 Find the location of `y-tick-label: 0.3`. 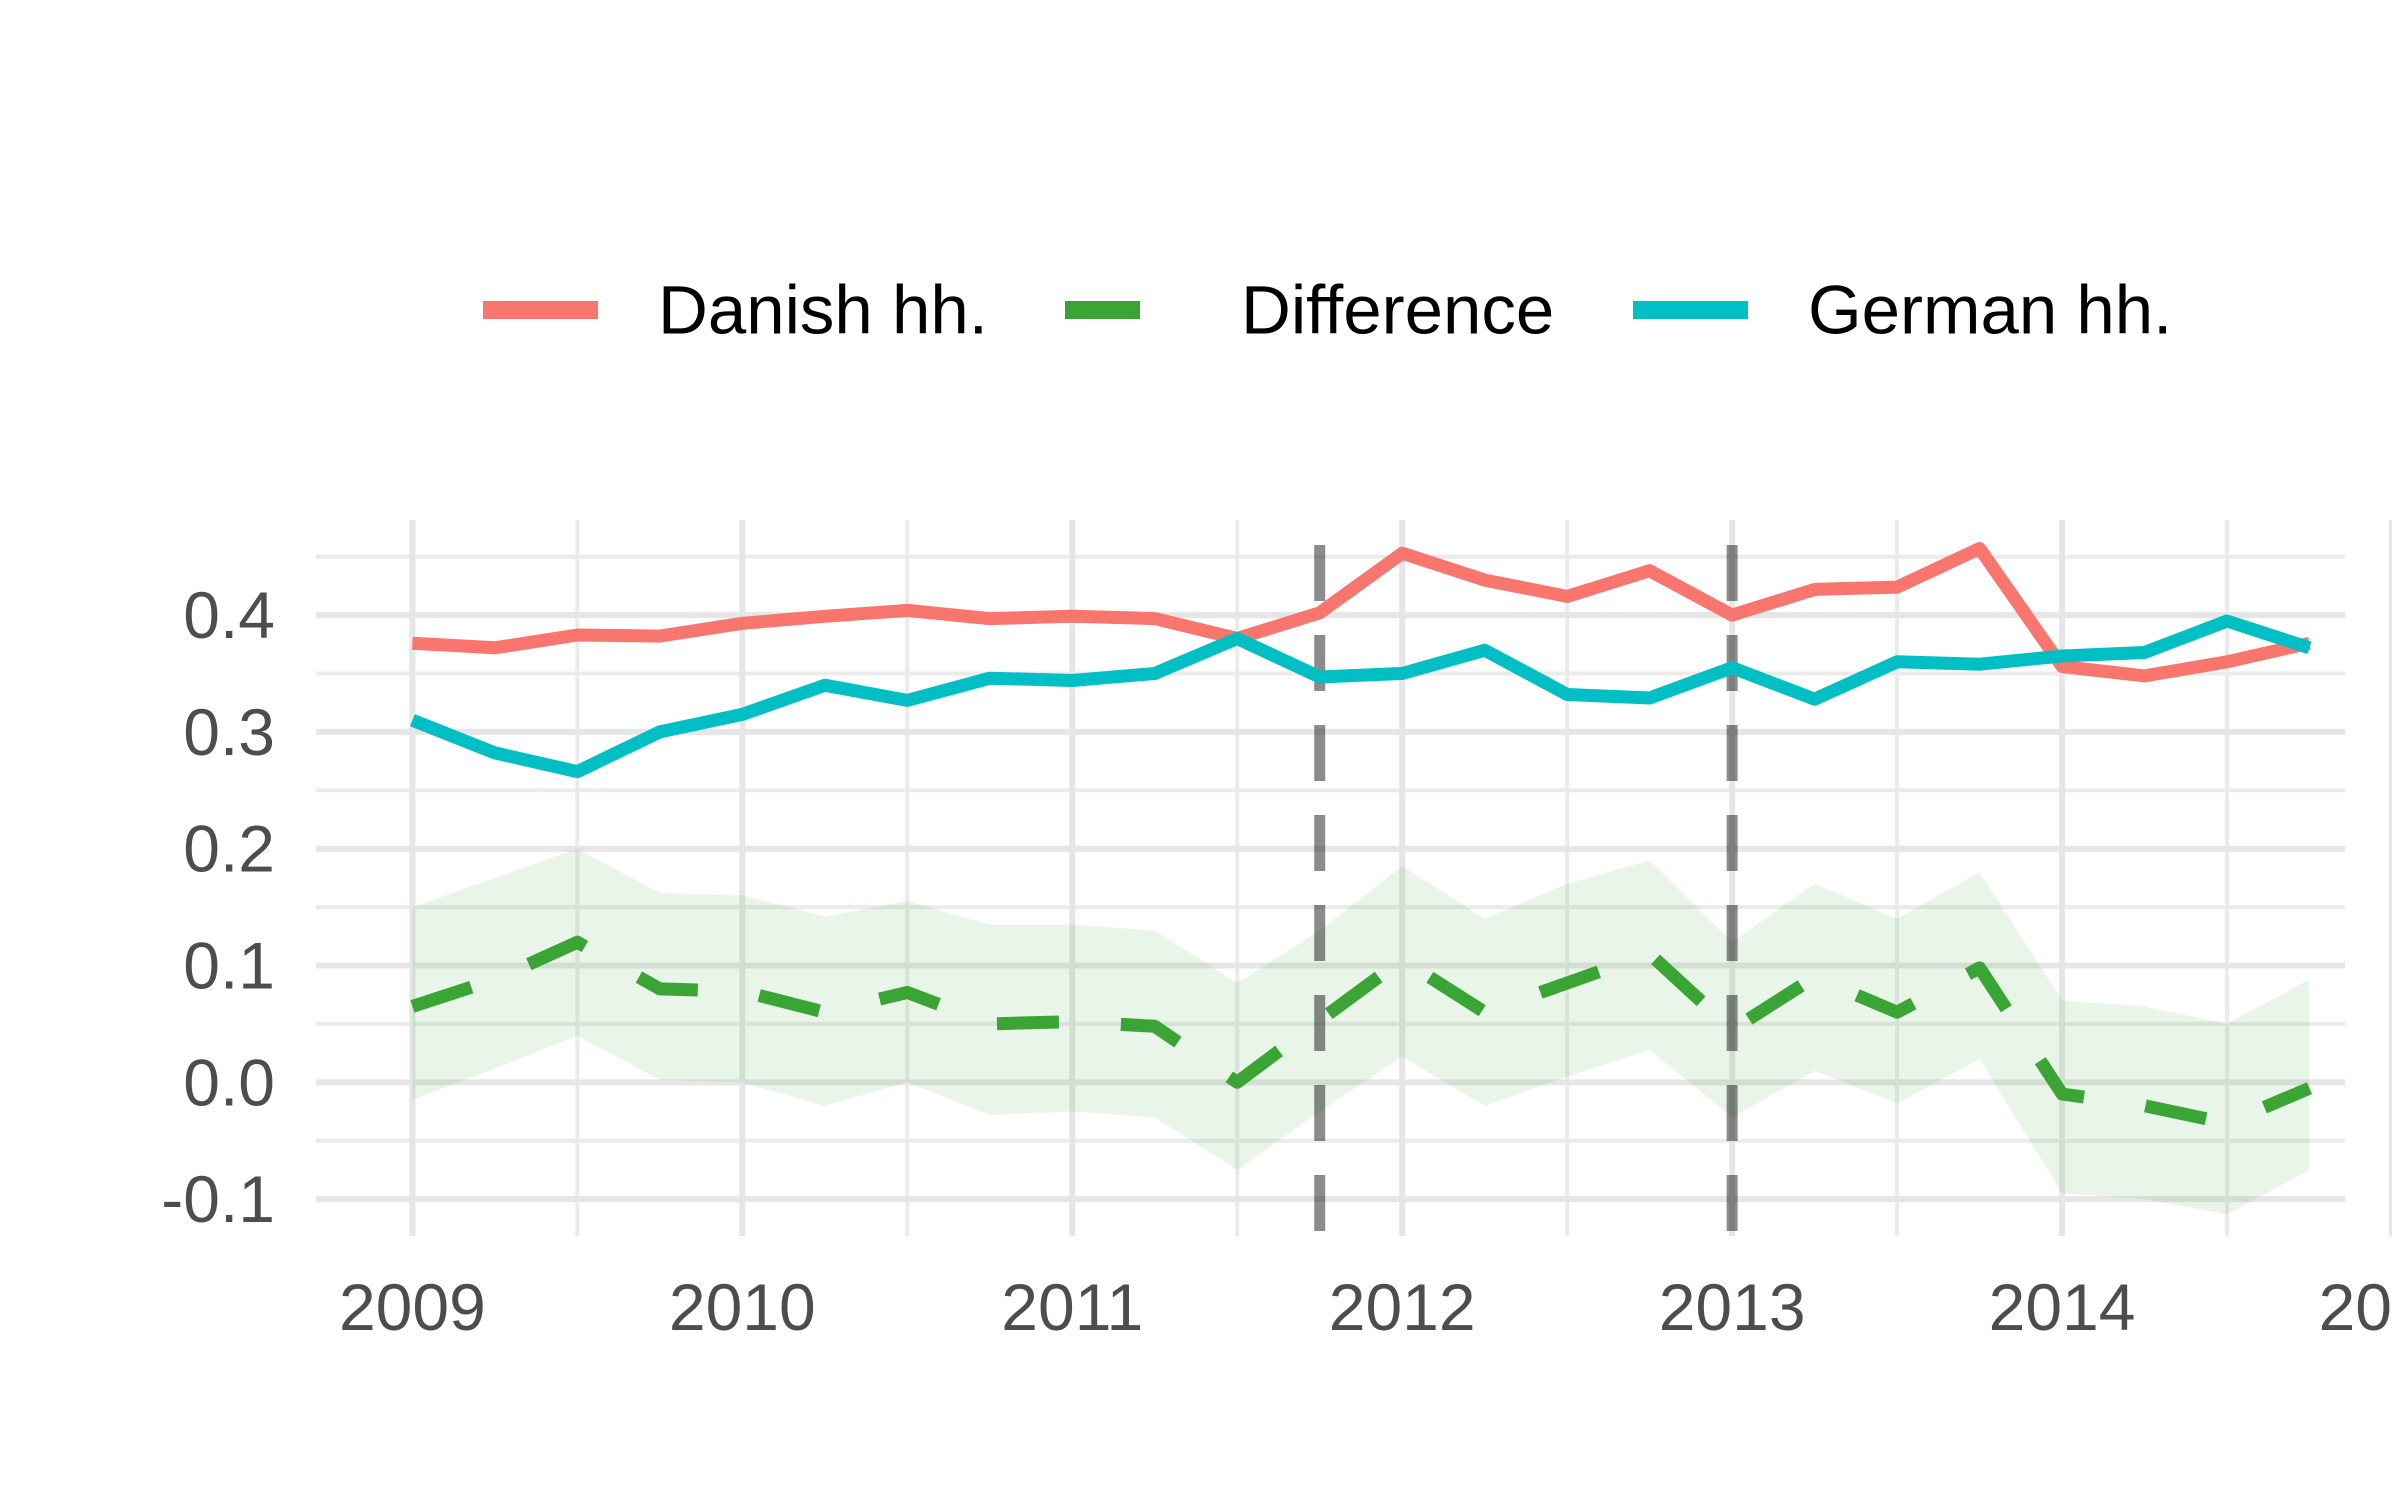

y-tick-label: 0.3 is located at coordinates (229, 732).